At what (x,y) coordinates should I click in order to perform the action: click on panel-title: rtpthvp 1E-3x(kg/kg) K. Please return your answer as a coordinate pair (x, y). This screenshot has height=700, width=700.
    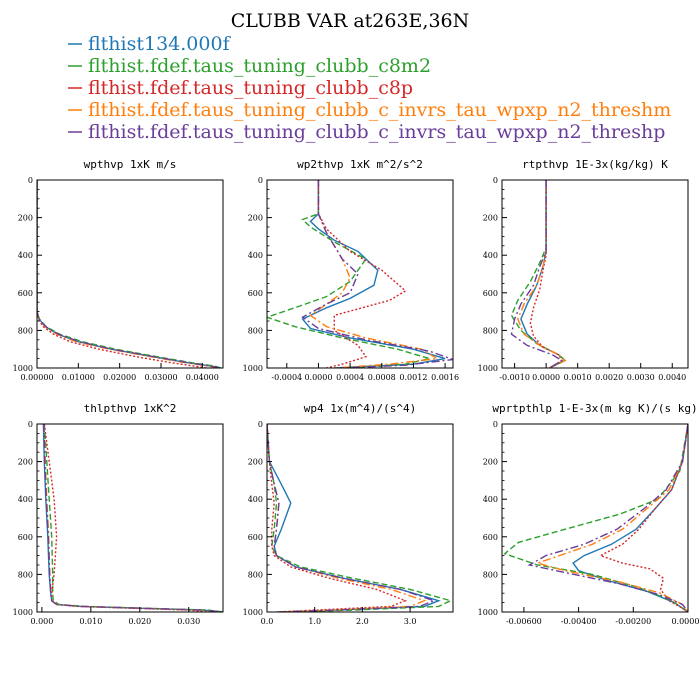
    Looking at the image, I should click on (595, 164).